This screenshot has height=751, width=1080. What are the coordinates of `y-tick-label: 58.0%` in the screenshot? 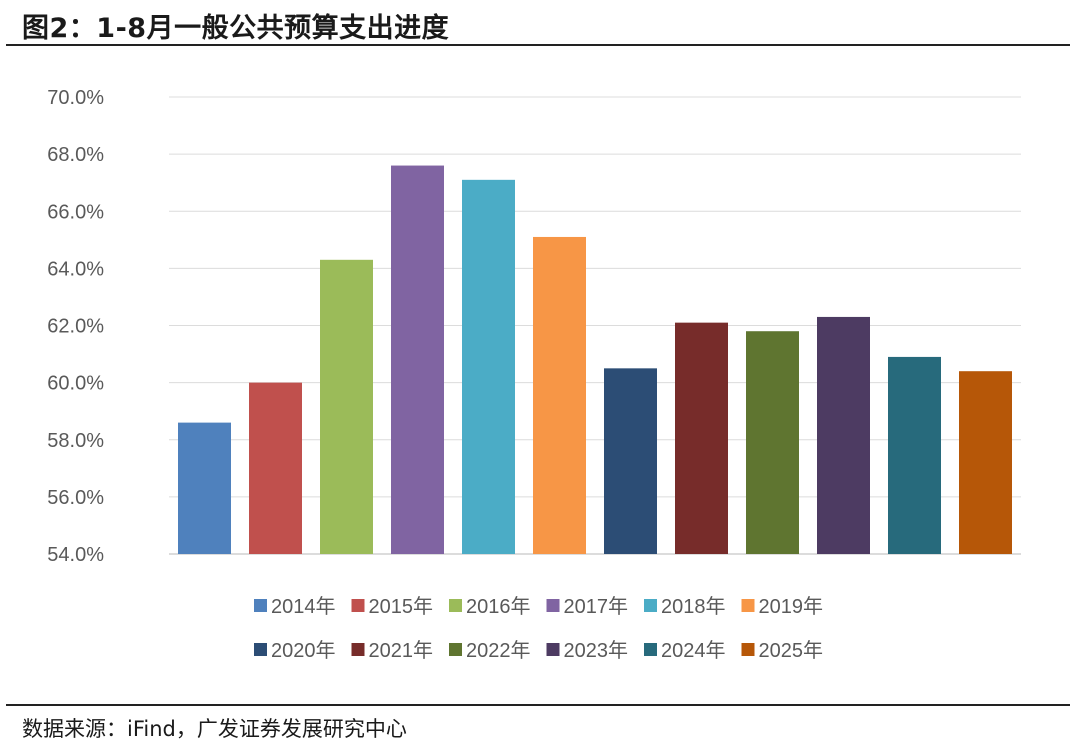 It's located at (75, 441).